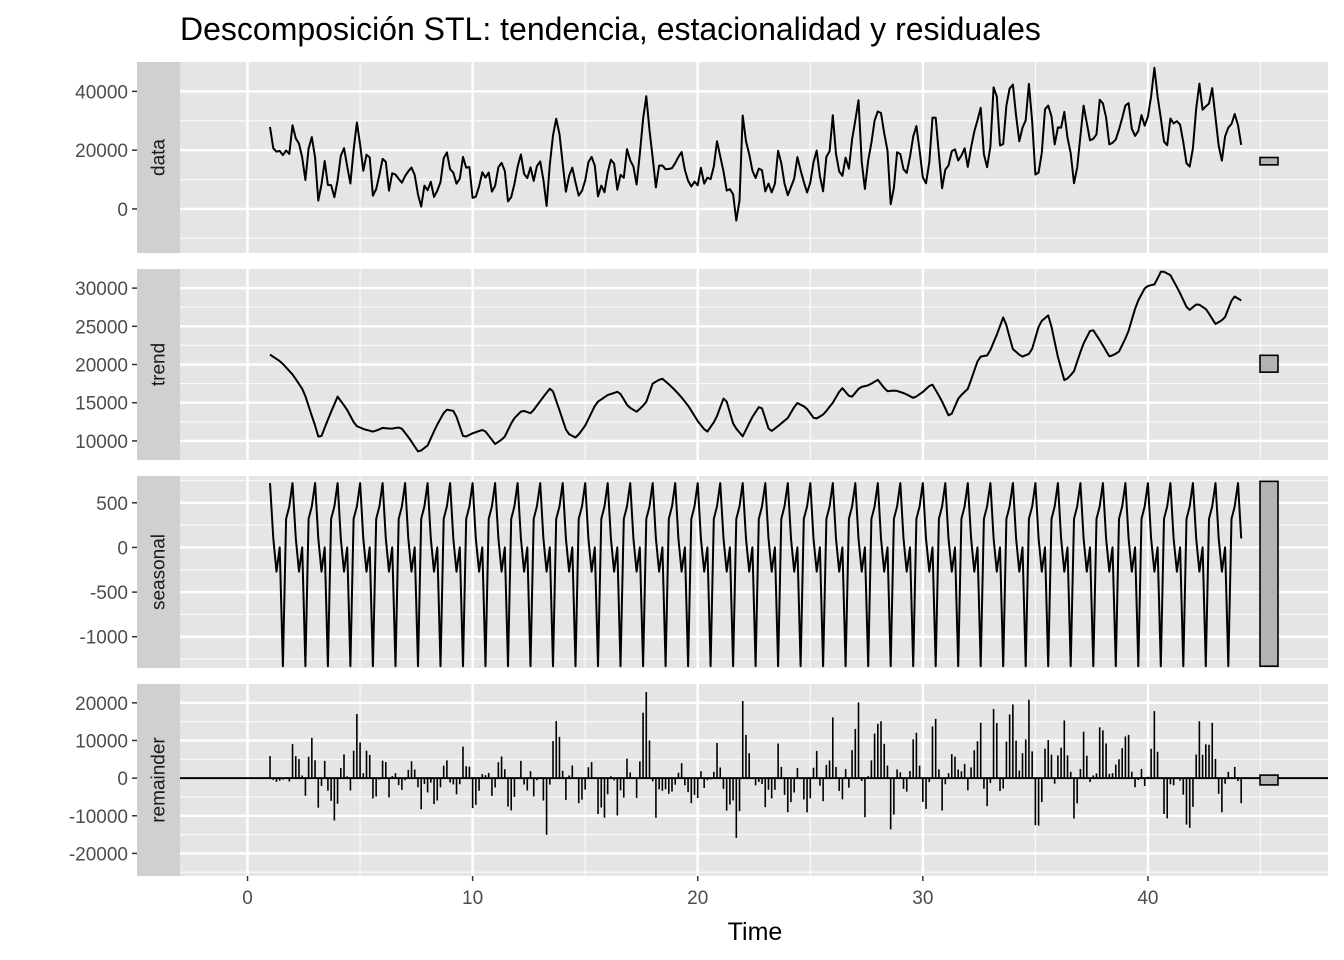 This screenshot has width=1344, height=960. I want to click on y-tick-label-remainder-0: -20000, so click(98, 854).